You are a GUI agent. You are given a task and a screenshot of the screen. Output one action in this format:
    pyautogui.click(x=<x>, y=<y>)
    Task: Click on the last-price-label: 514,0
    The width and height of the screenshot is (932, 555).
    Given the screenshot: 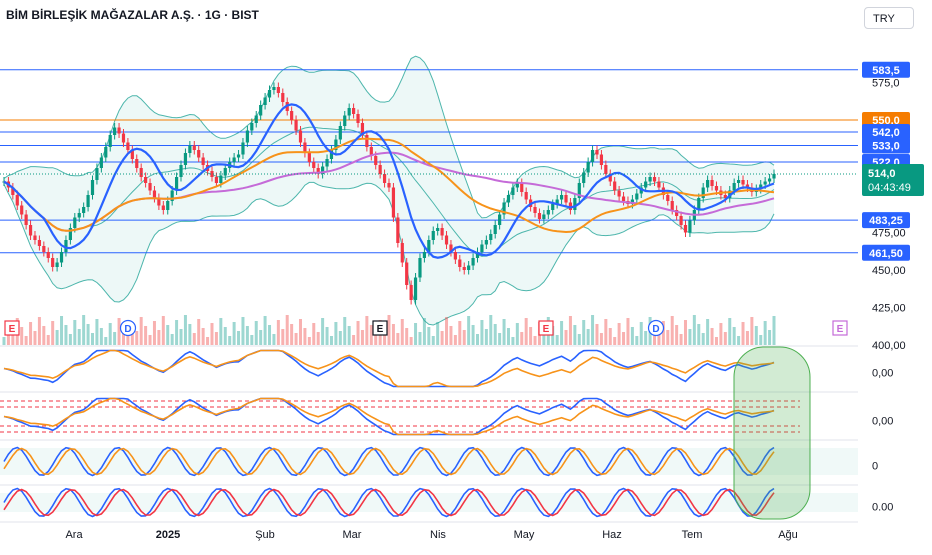 What is the action you would take?
    pyautogui.click(x=882, y=174)
    